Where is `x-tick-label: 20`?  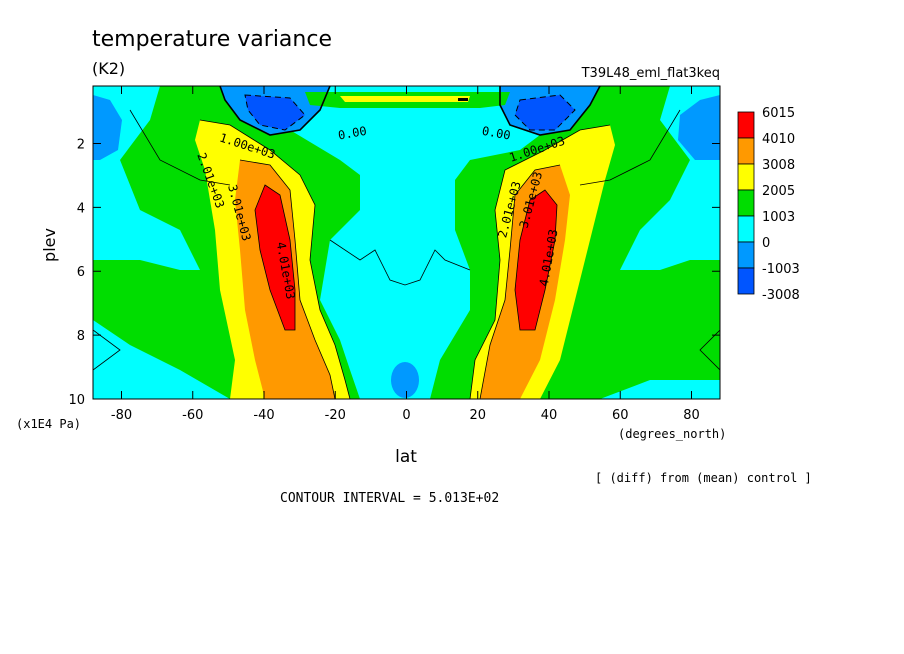
x-tick-label: 20 is located at coordinates (477, 415).